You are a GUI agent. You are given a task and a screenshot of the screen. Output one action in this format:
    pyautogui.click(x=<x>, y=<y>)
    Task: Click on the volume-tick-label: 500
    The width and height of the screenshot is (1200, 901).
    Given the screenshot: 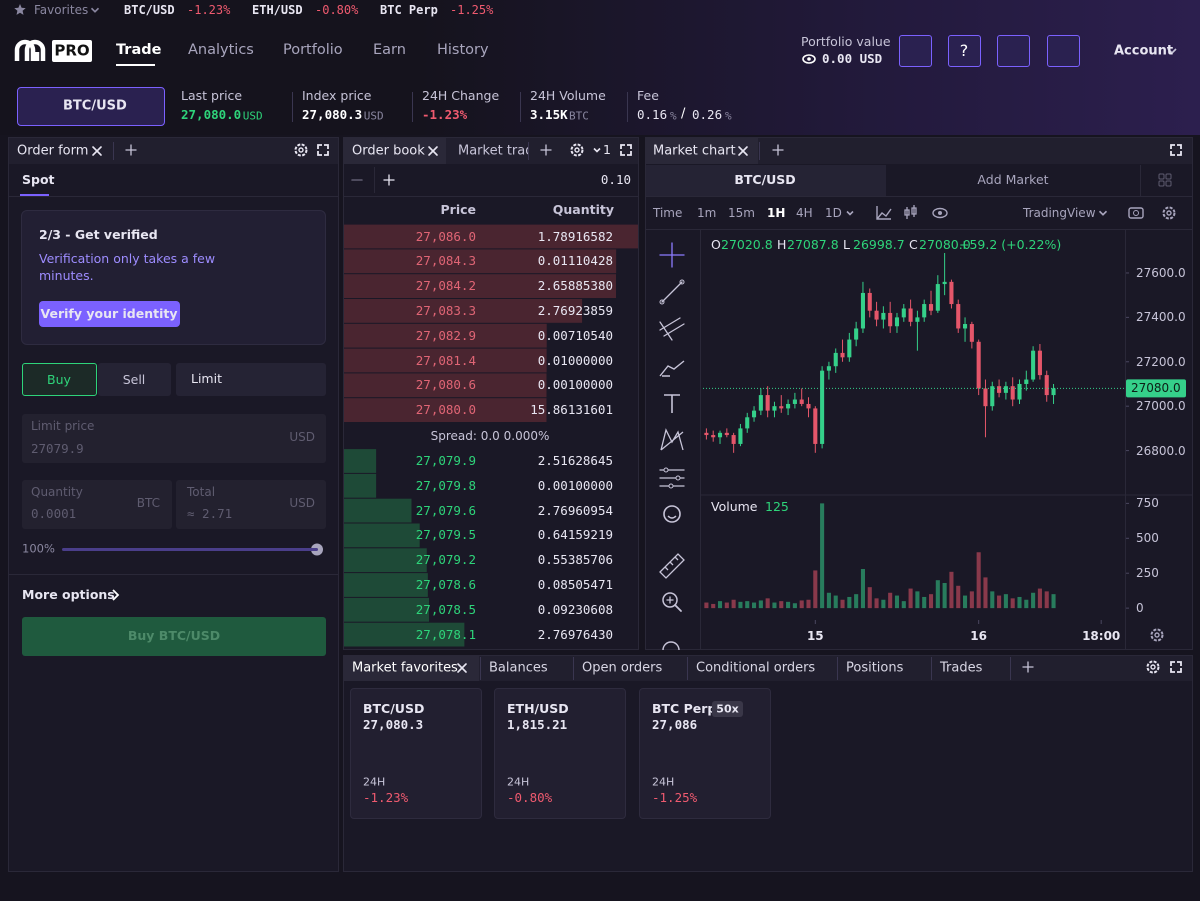 What is the action you would take?
    pyautogui.click(x=1147, y=538)
    